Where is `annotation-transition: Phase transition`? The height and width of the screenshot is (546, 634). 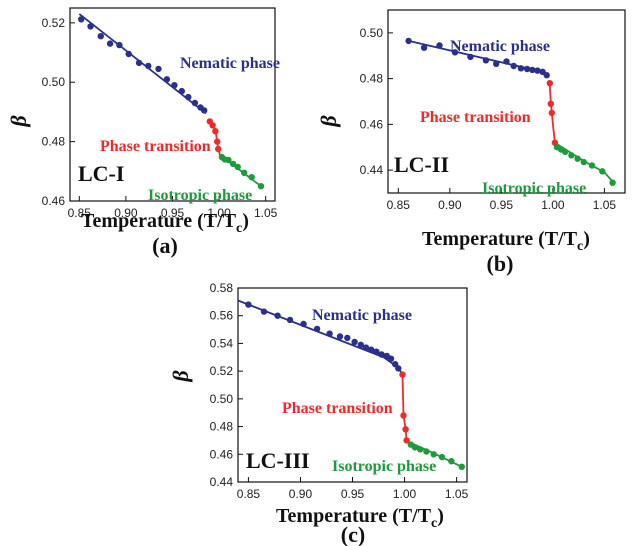
annotation-transition: Phase transition is located at coordinates (155, 146).